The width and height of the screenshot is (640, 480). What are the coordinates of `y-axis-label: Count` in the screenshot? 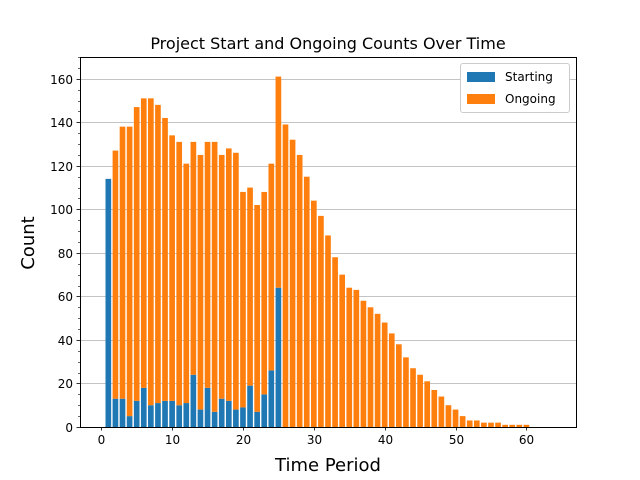 It's located at (28, 242).